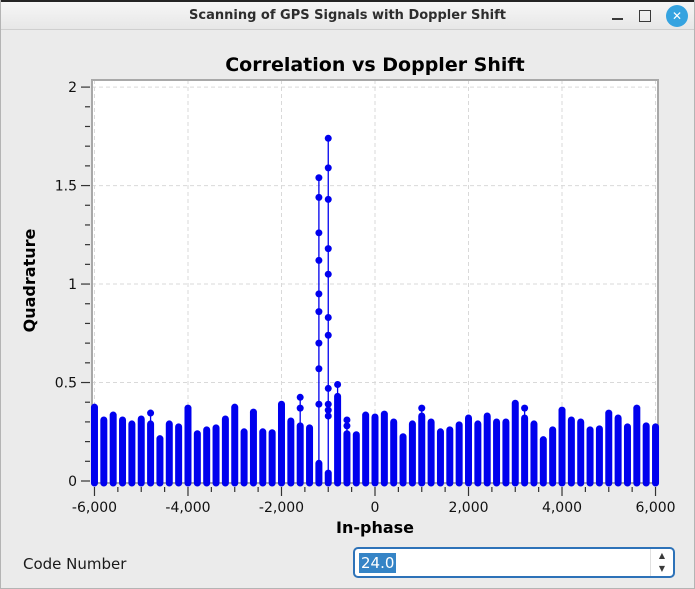 This screenshot has height=589, width=695. I want to click on code-number-input: 24.0, so click(502, 562).